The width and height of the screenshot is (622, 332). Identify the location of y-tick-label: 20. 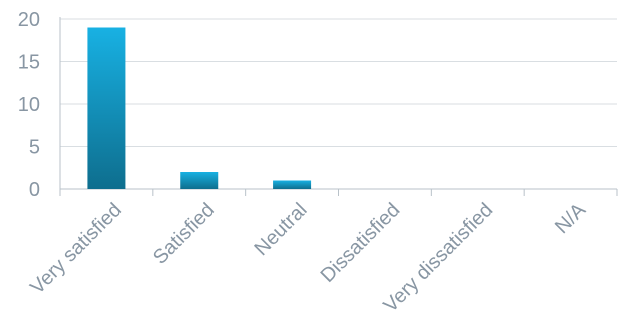
(29, 20).